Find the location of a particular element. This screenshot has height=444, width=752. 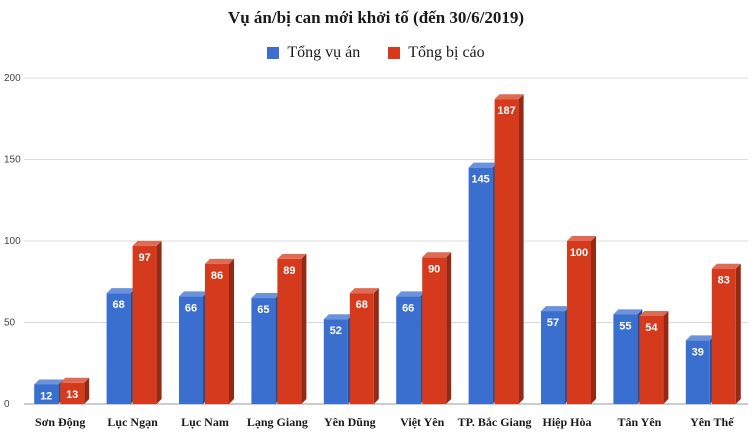

x-category-label: Hiệp Hòa is located at coordinates (566, 422).